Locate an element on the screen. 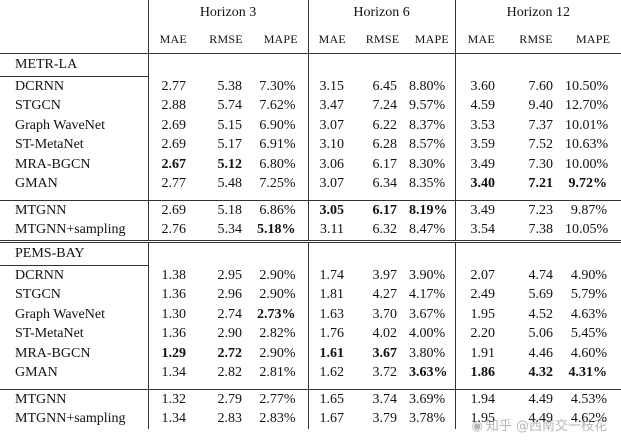 The image size is (621, 440). metric-value: 4.27 is located at coordinates (385, 295).